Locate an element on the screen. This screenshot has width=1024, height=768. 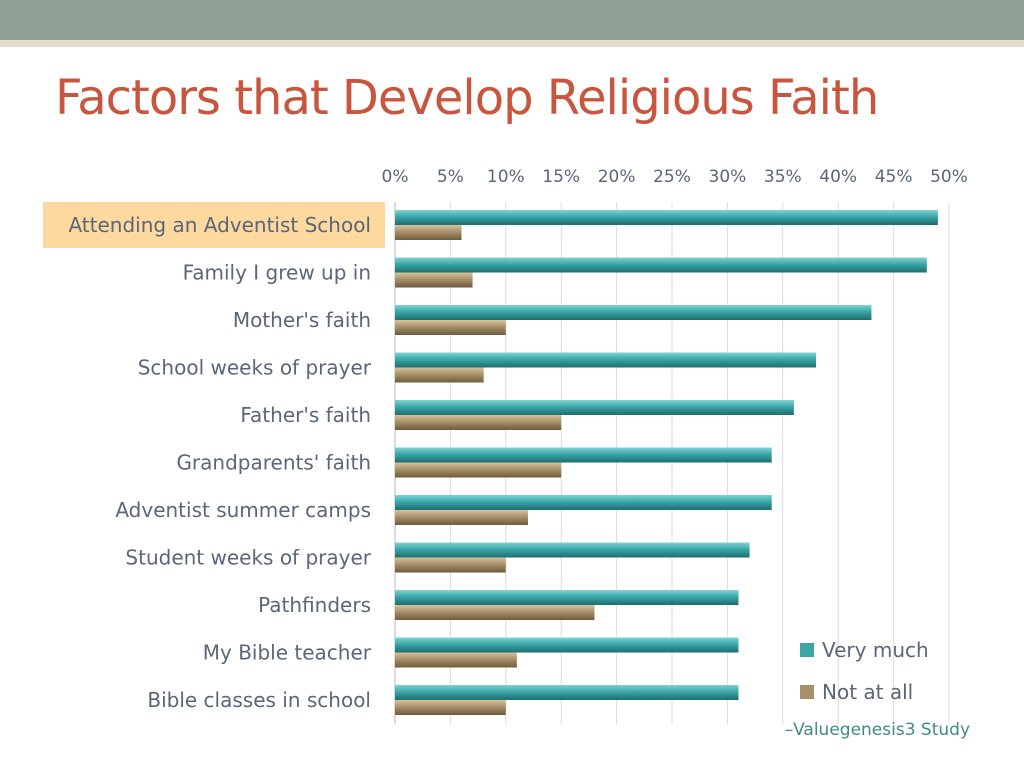
top-accent-line is located at coordinates (512, 43).